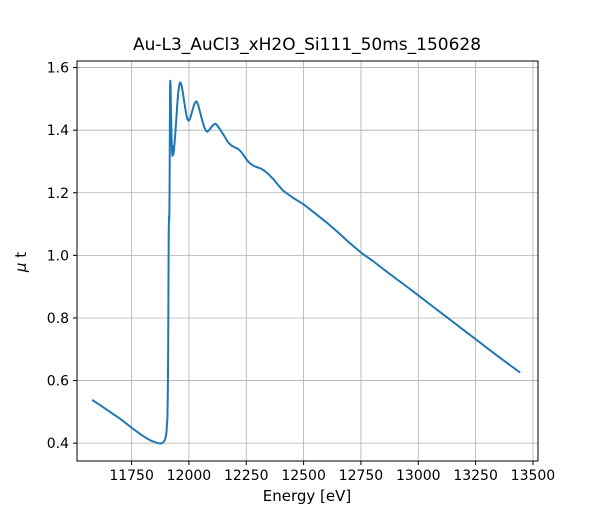  Describe the element at coordinates (307, 496) in the screenshot. I see `x-axis-label: Energy [eV]` at that location.